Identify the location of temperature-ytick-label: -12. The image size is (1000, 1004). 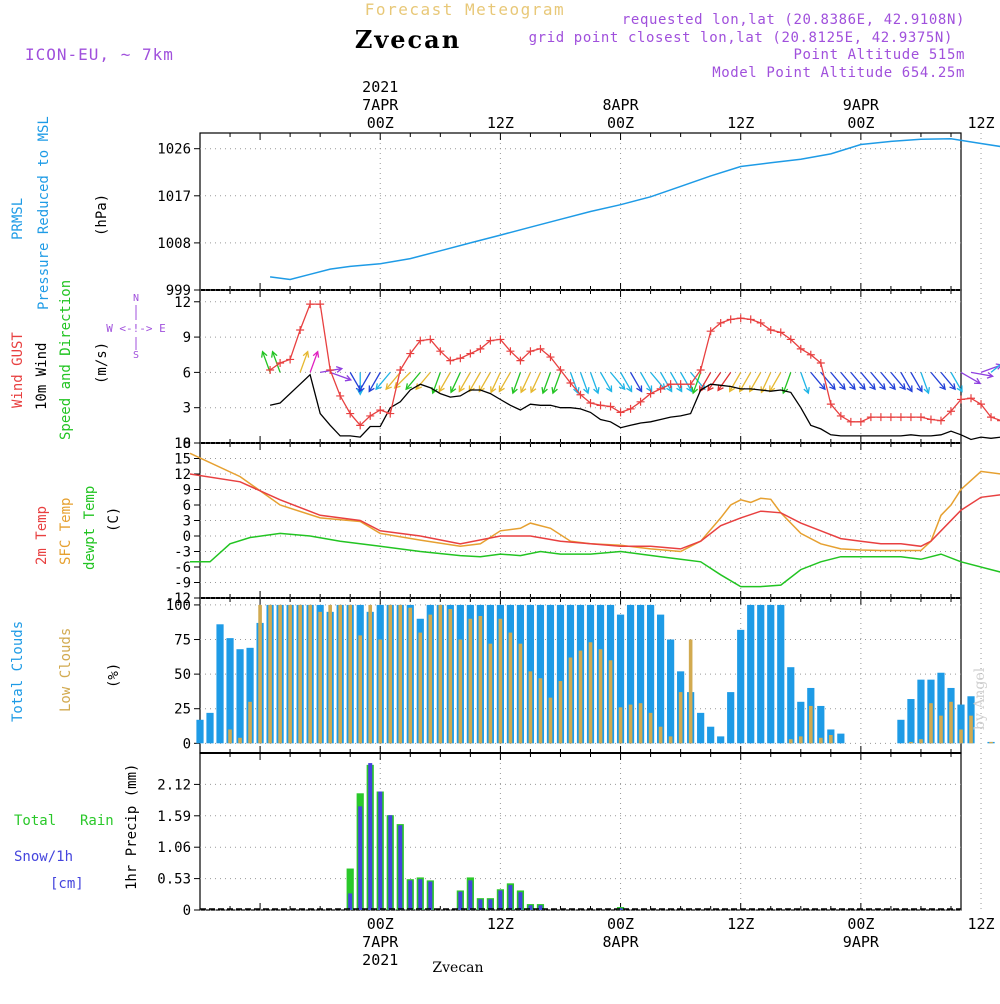
(178, 599).